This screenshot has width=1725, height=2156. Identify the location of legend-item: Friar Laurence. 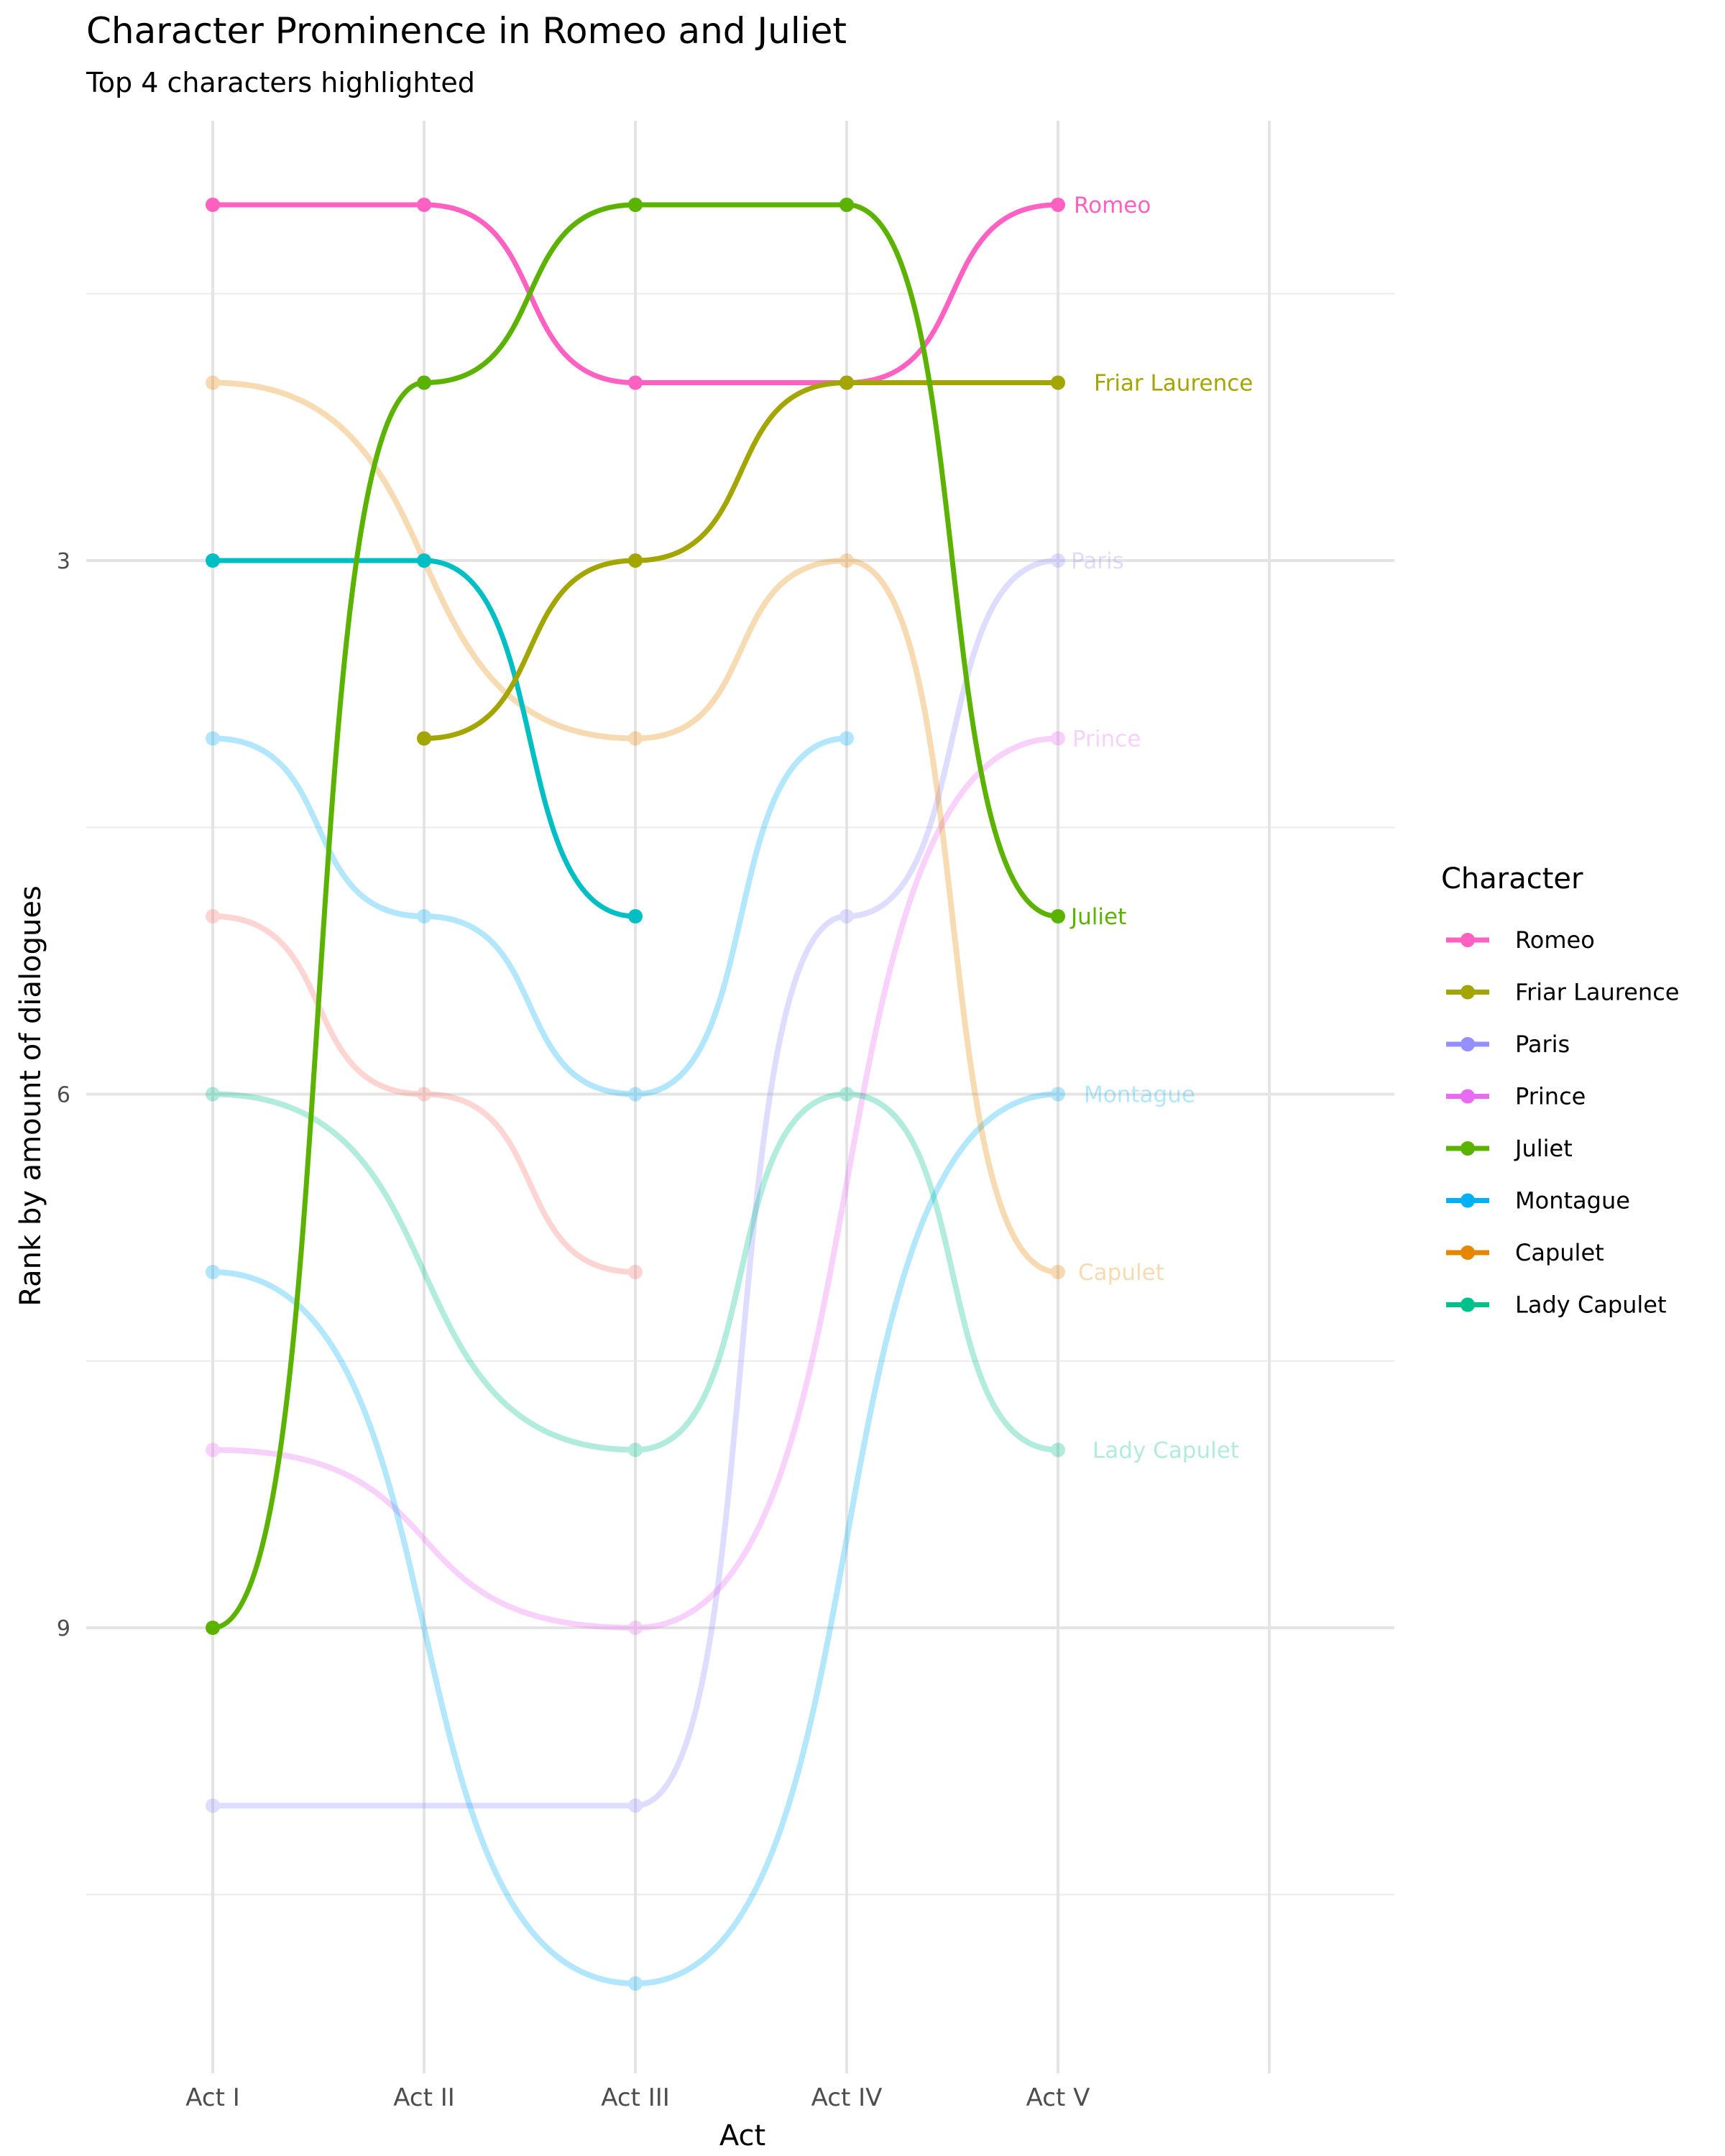
(1562, 993).